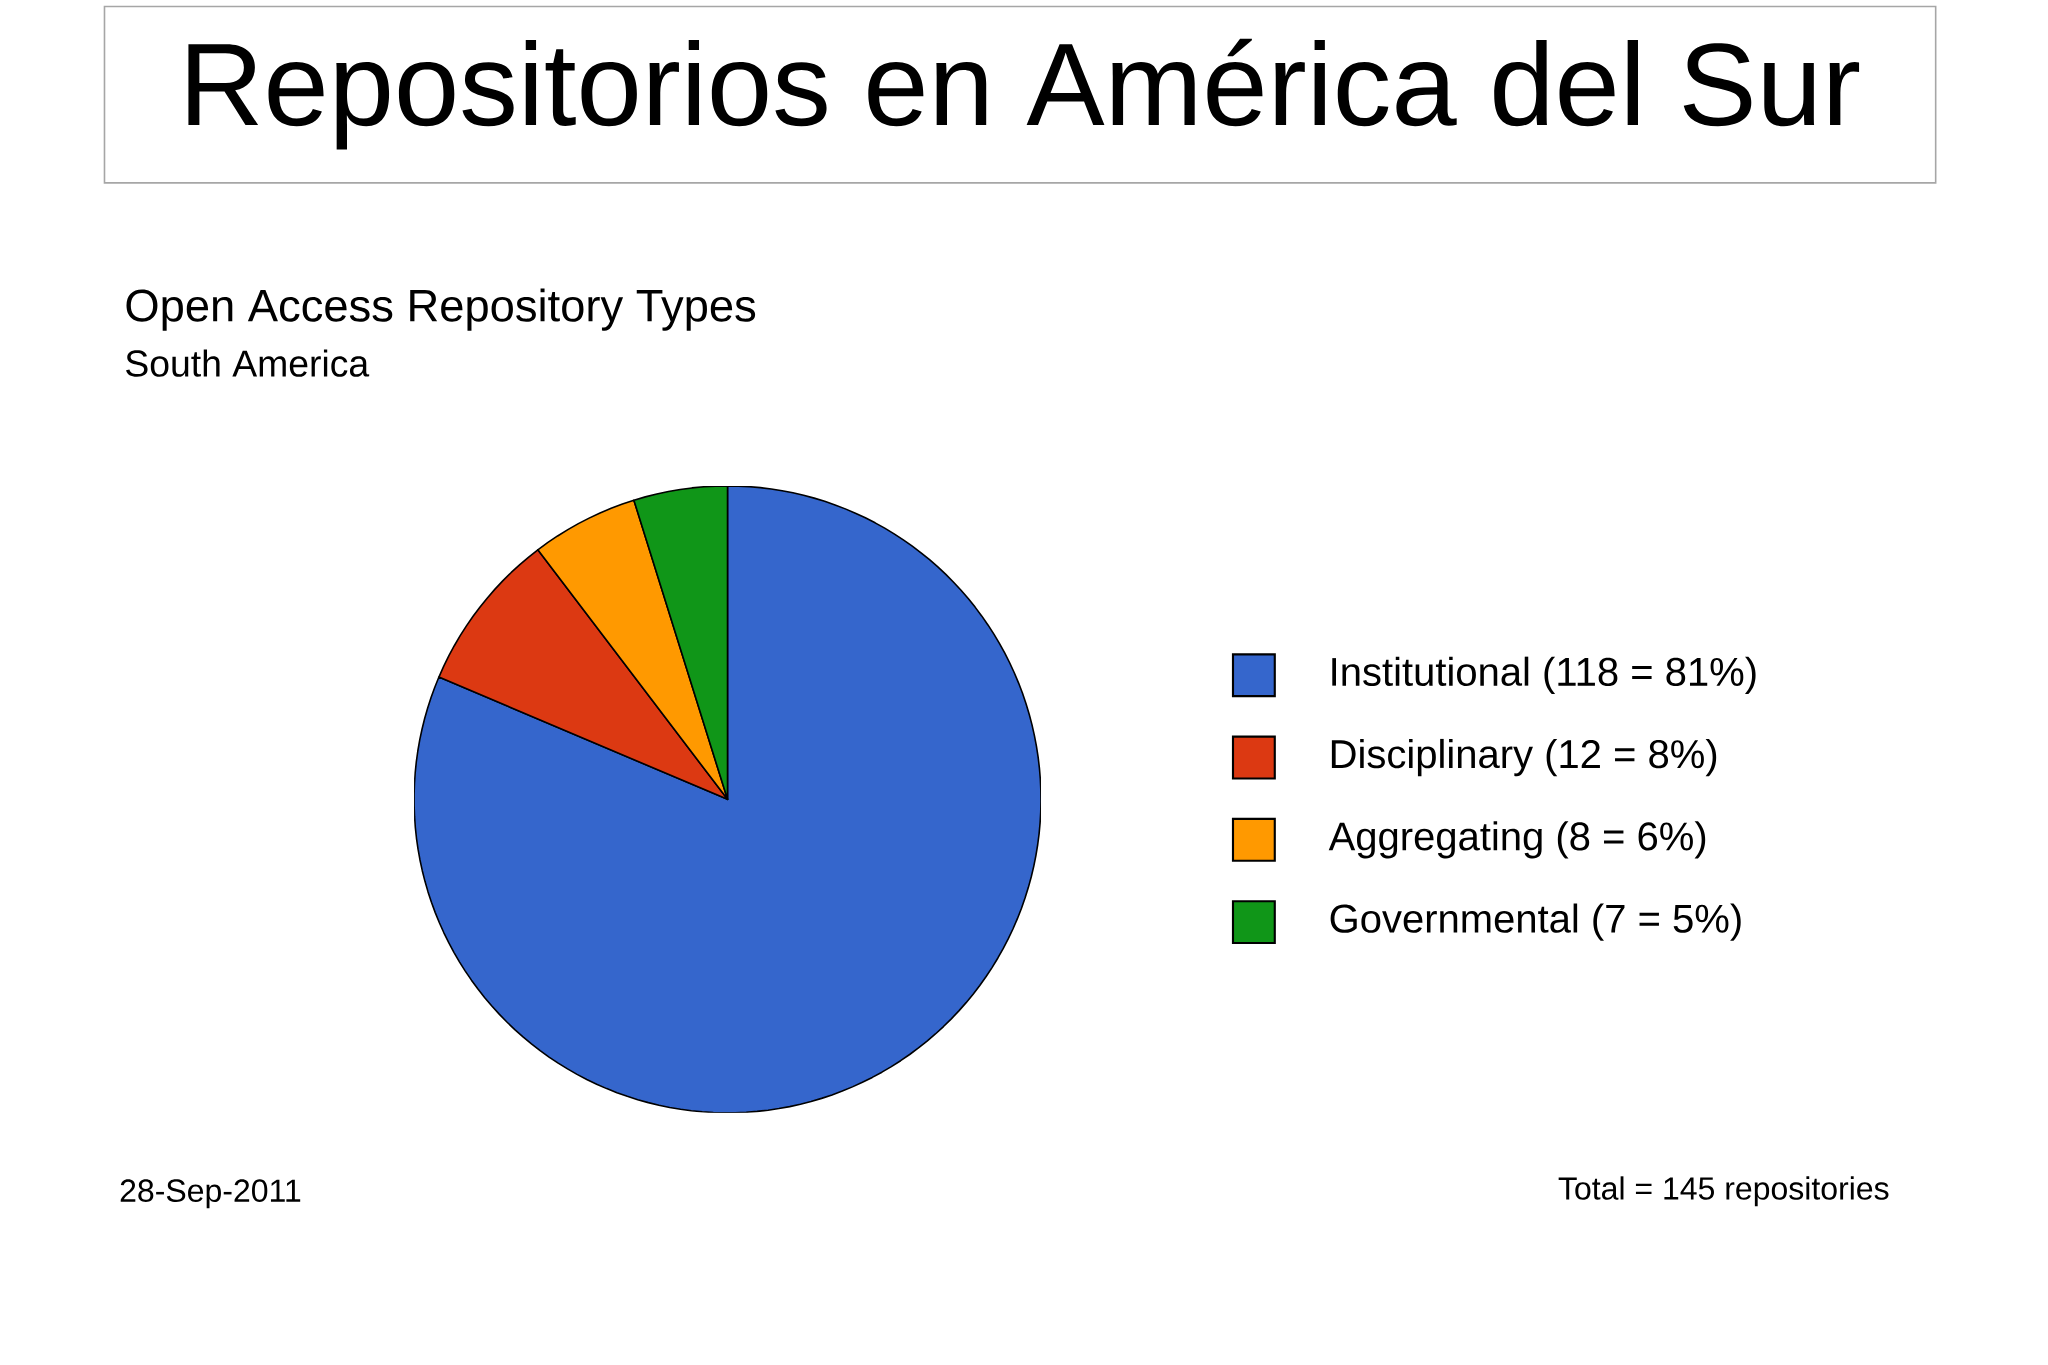  Describe the element at coordinates (441, 309) in the screenshot. I see `chart-subtitle: Open Access Repository Types` at that location.